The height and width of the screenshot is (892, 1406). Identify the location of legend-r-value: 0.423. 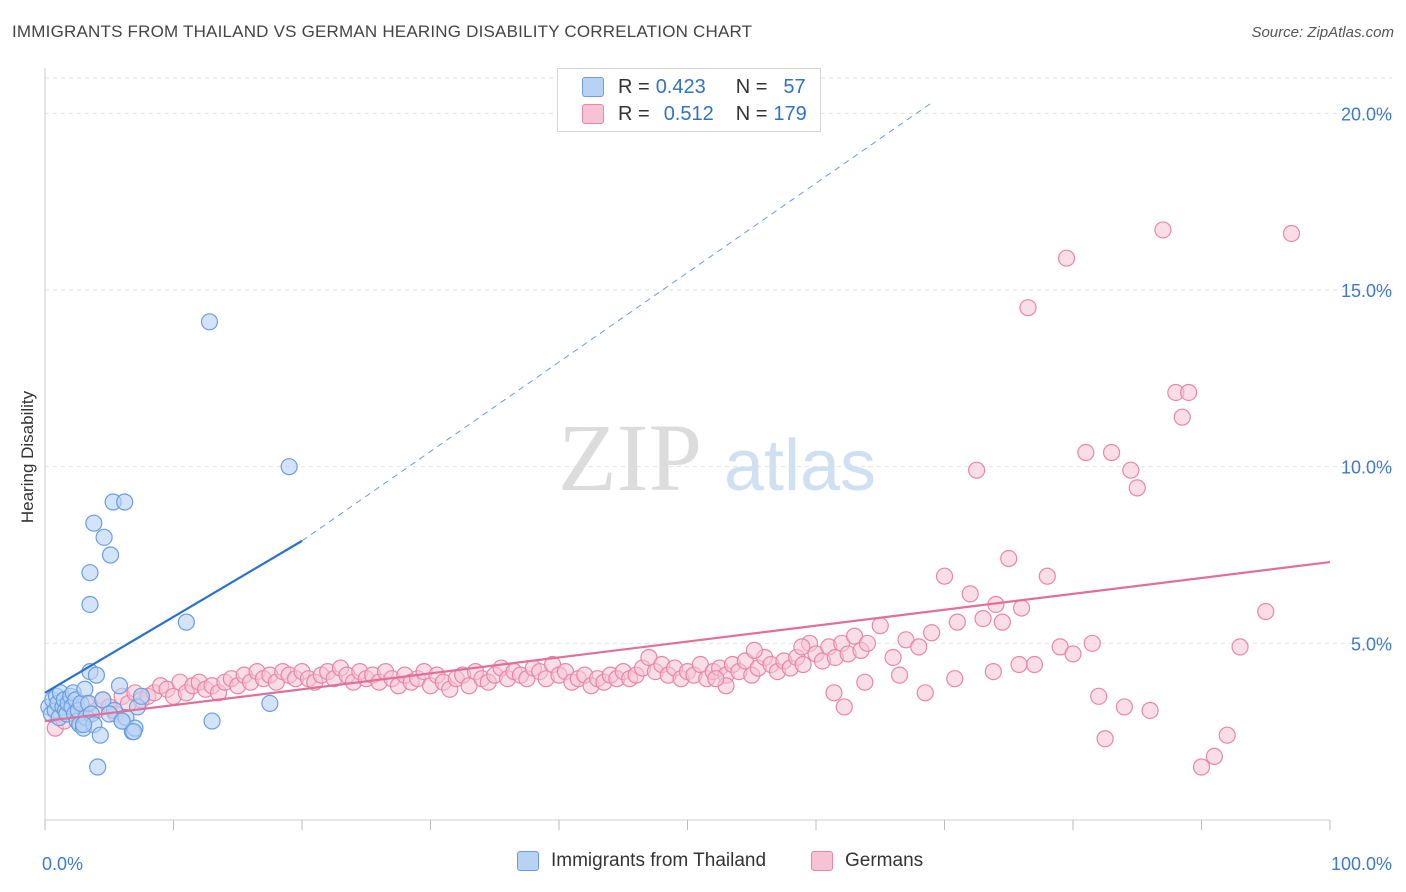
(680, 86).